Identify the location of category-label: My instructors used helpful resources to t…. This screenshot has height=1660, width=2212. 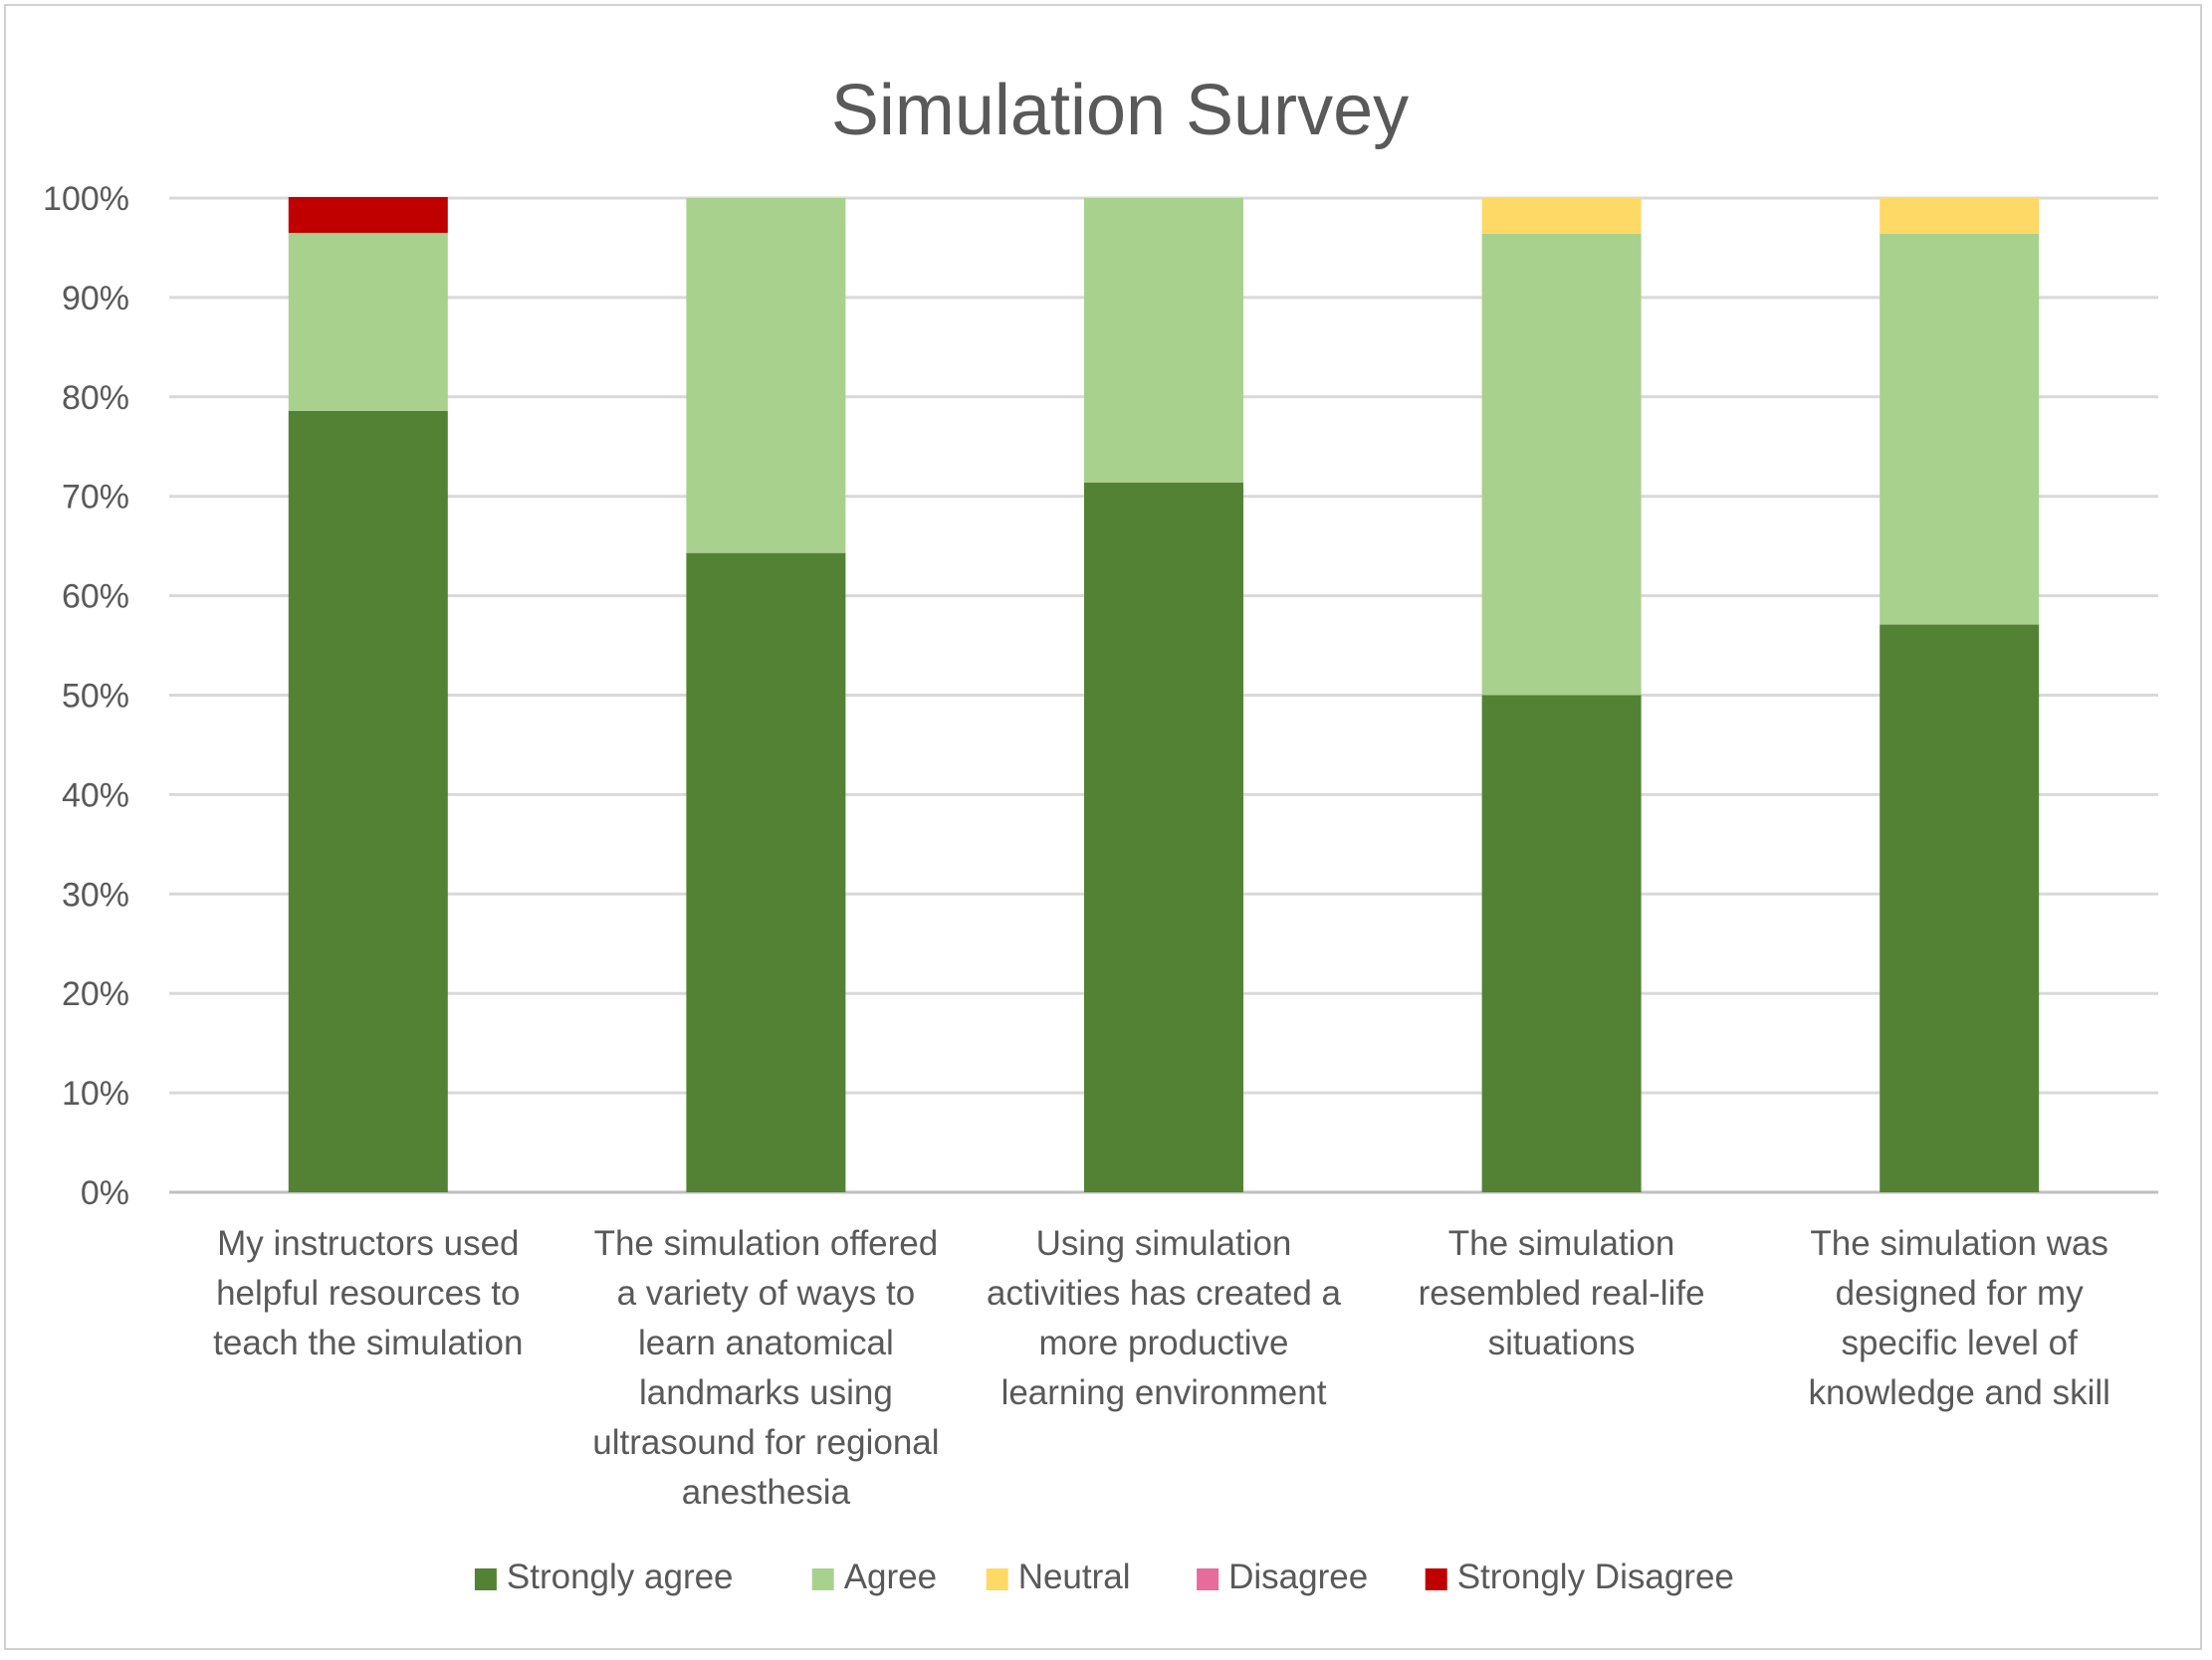
(368, 1293).